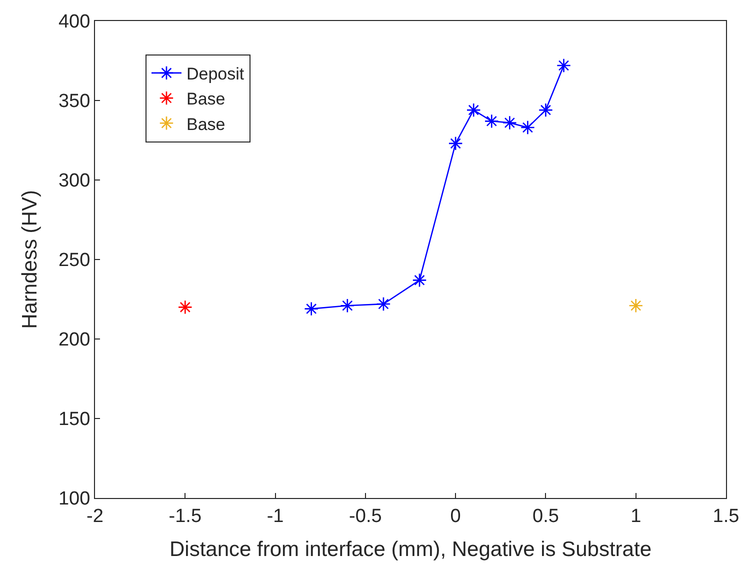  What do you see at coordinates (74, 261) in the screenshot?
I see `y-tick-label: 250` at bounding box center [74, 261].